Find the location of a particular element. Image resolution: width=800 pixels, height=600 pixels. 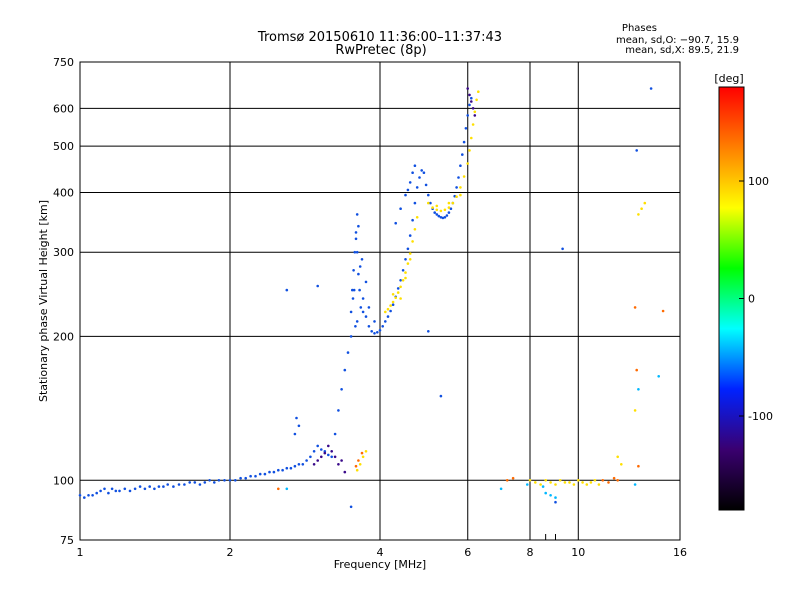

y-tick-label: 500 is located at coordinates (63, 146).